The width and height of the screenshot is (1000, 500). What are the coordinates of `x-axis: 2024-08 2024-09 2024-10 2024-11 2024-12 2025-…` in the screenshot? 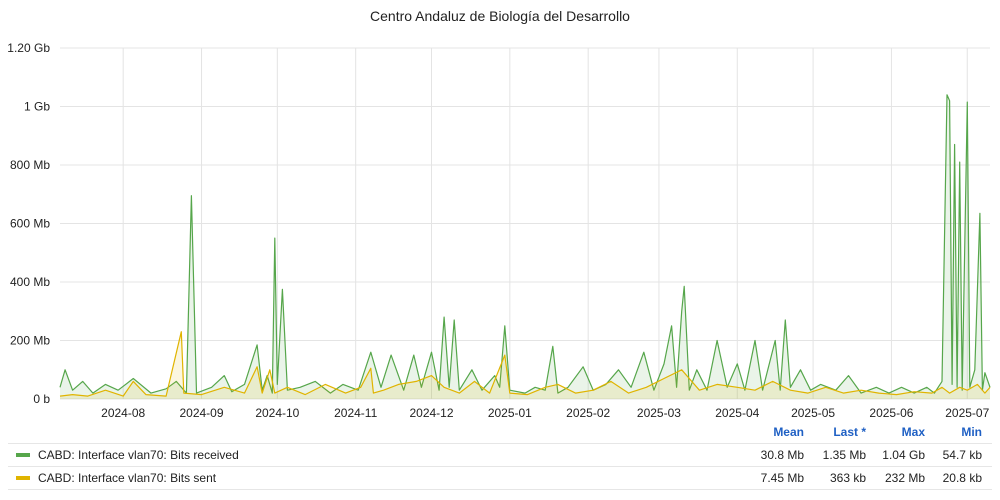 It's located at (545, 413).